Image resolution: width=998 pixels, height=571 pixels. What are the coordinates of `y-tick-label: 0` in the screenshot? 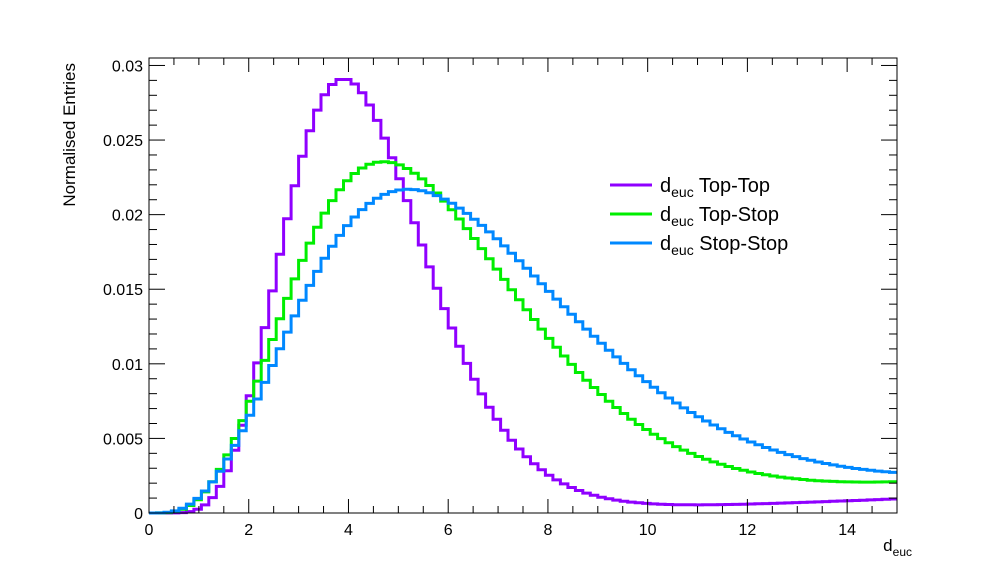 It's located at (138, 514).